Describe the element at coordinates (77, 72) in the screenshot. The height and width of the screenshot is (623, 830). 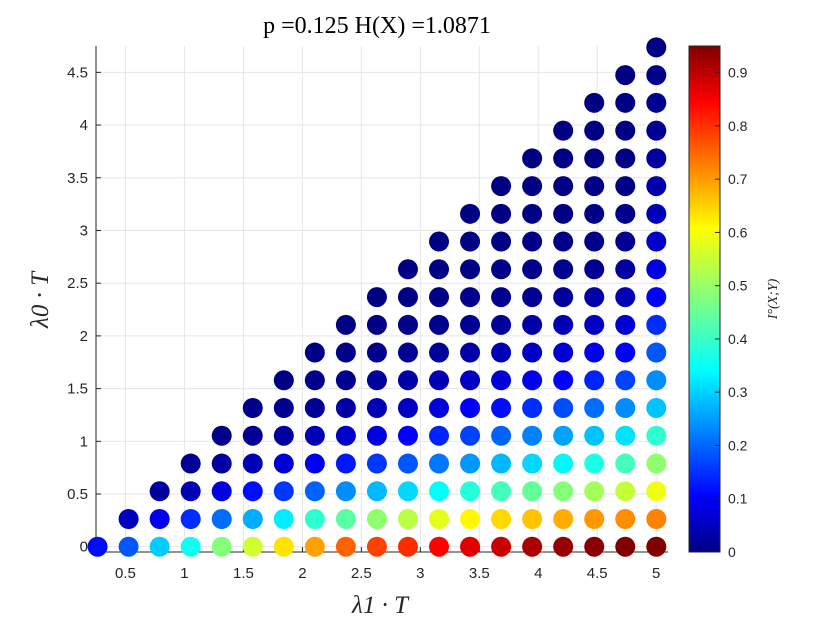
I see `y-tick-label: 4.5` at that location.